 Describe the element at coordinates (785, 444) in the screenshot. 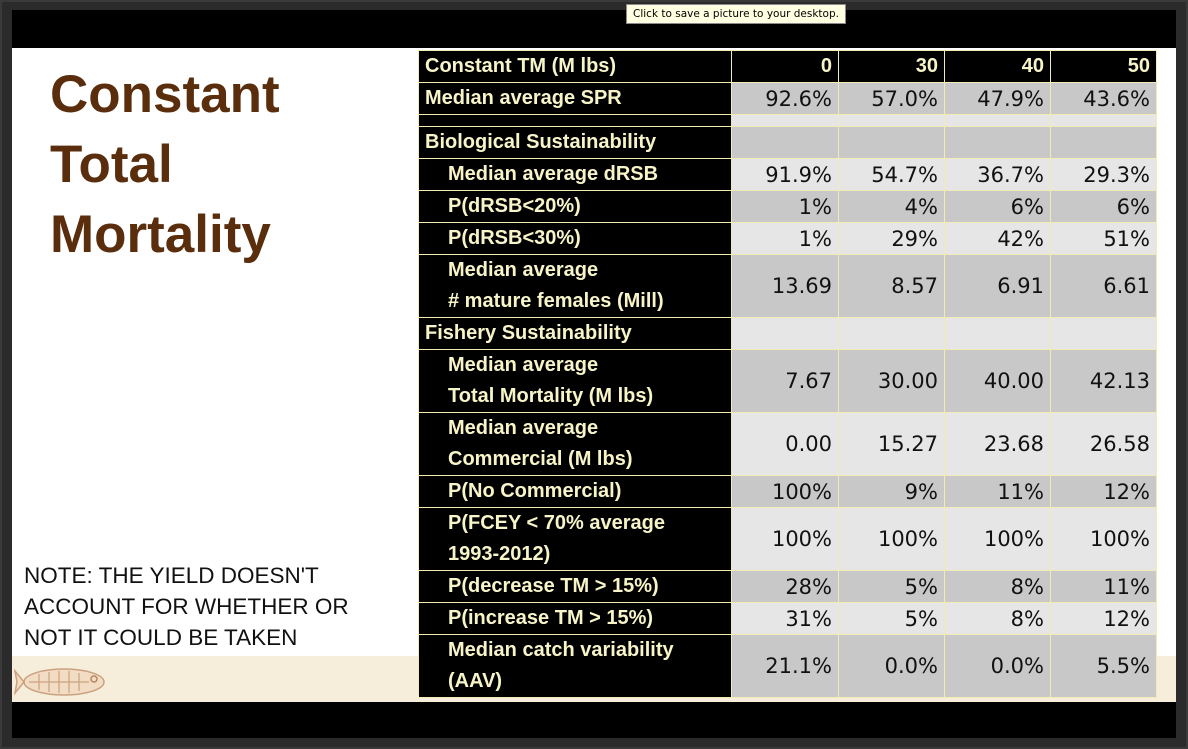

I see `table-cell: 0.00` at that location.